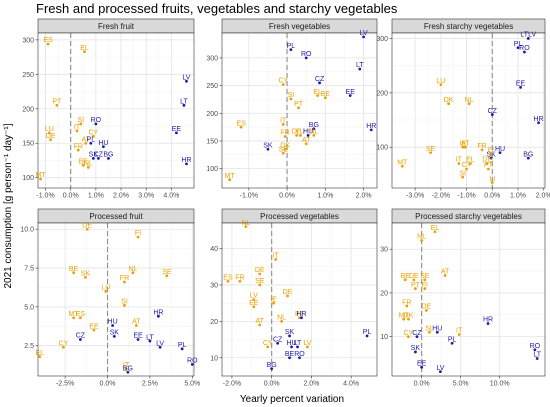  What do you see at coordinates (301, 318) in the screenshot?
I see `point-hr` at bounding box center [301, 318].